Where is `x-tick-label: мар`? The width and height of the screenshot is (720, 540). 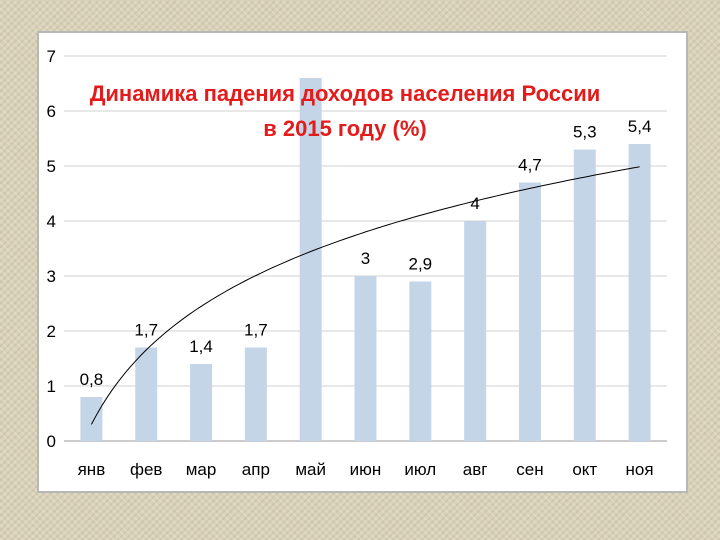
x-tick-label: мар is located at coordinates (201, 469).